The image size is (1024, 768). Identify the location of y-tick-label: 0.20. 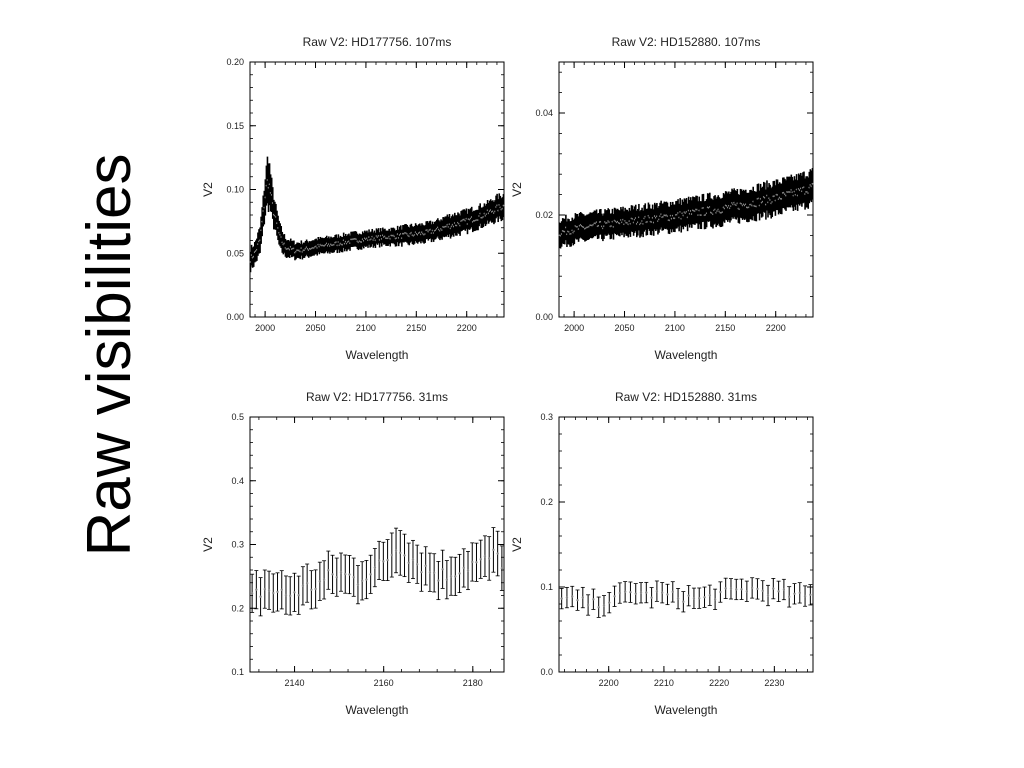
(235, 62).